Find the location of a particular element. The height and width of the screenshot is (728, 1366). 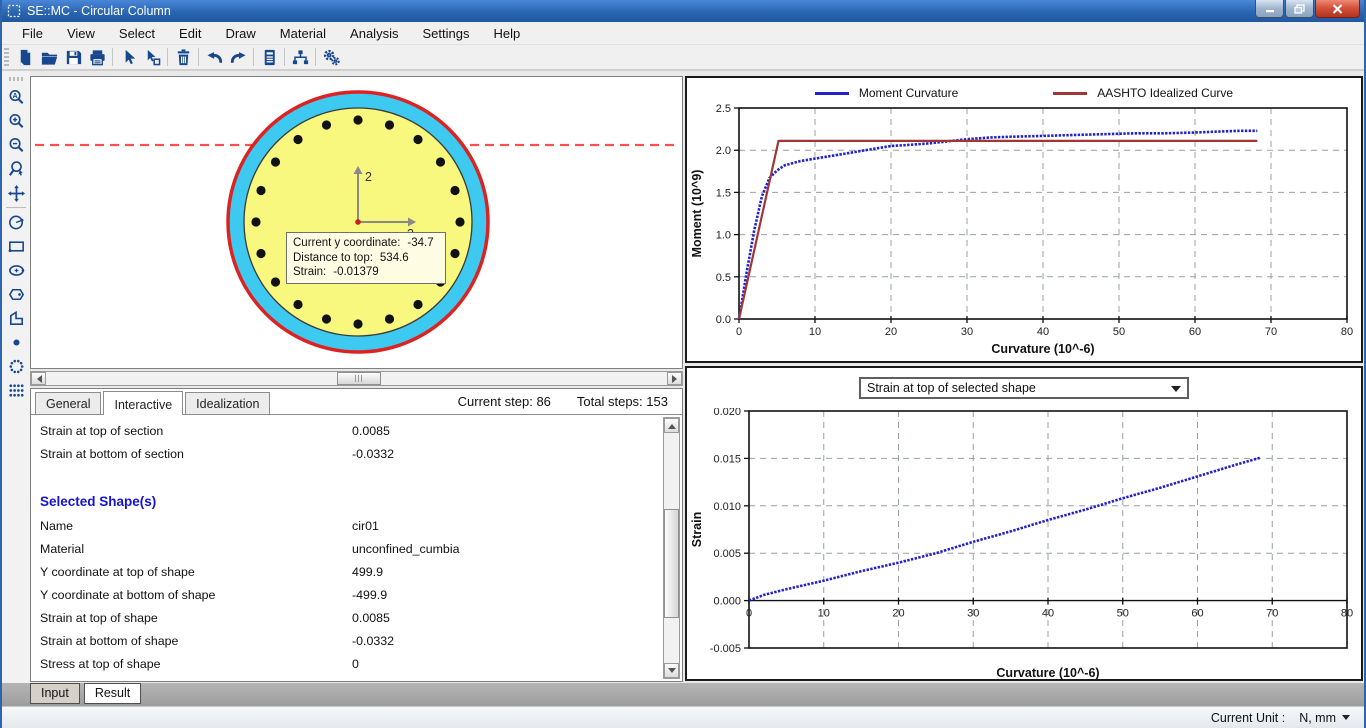

redo-icon is located at coordinates (238, 57).